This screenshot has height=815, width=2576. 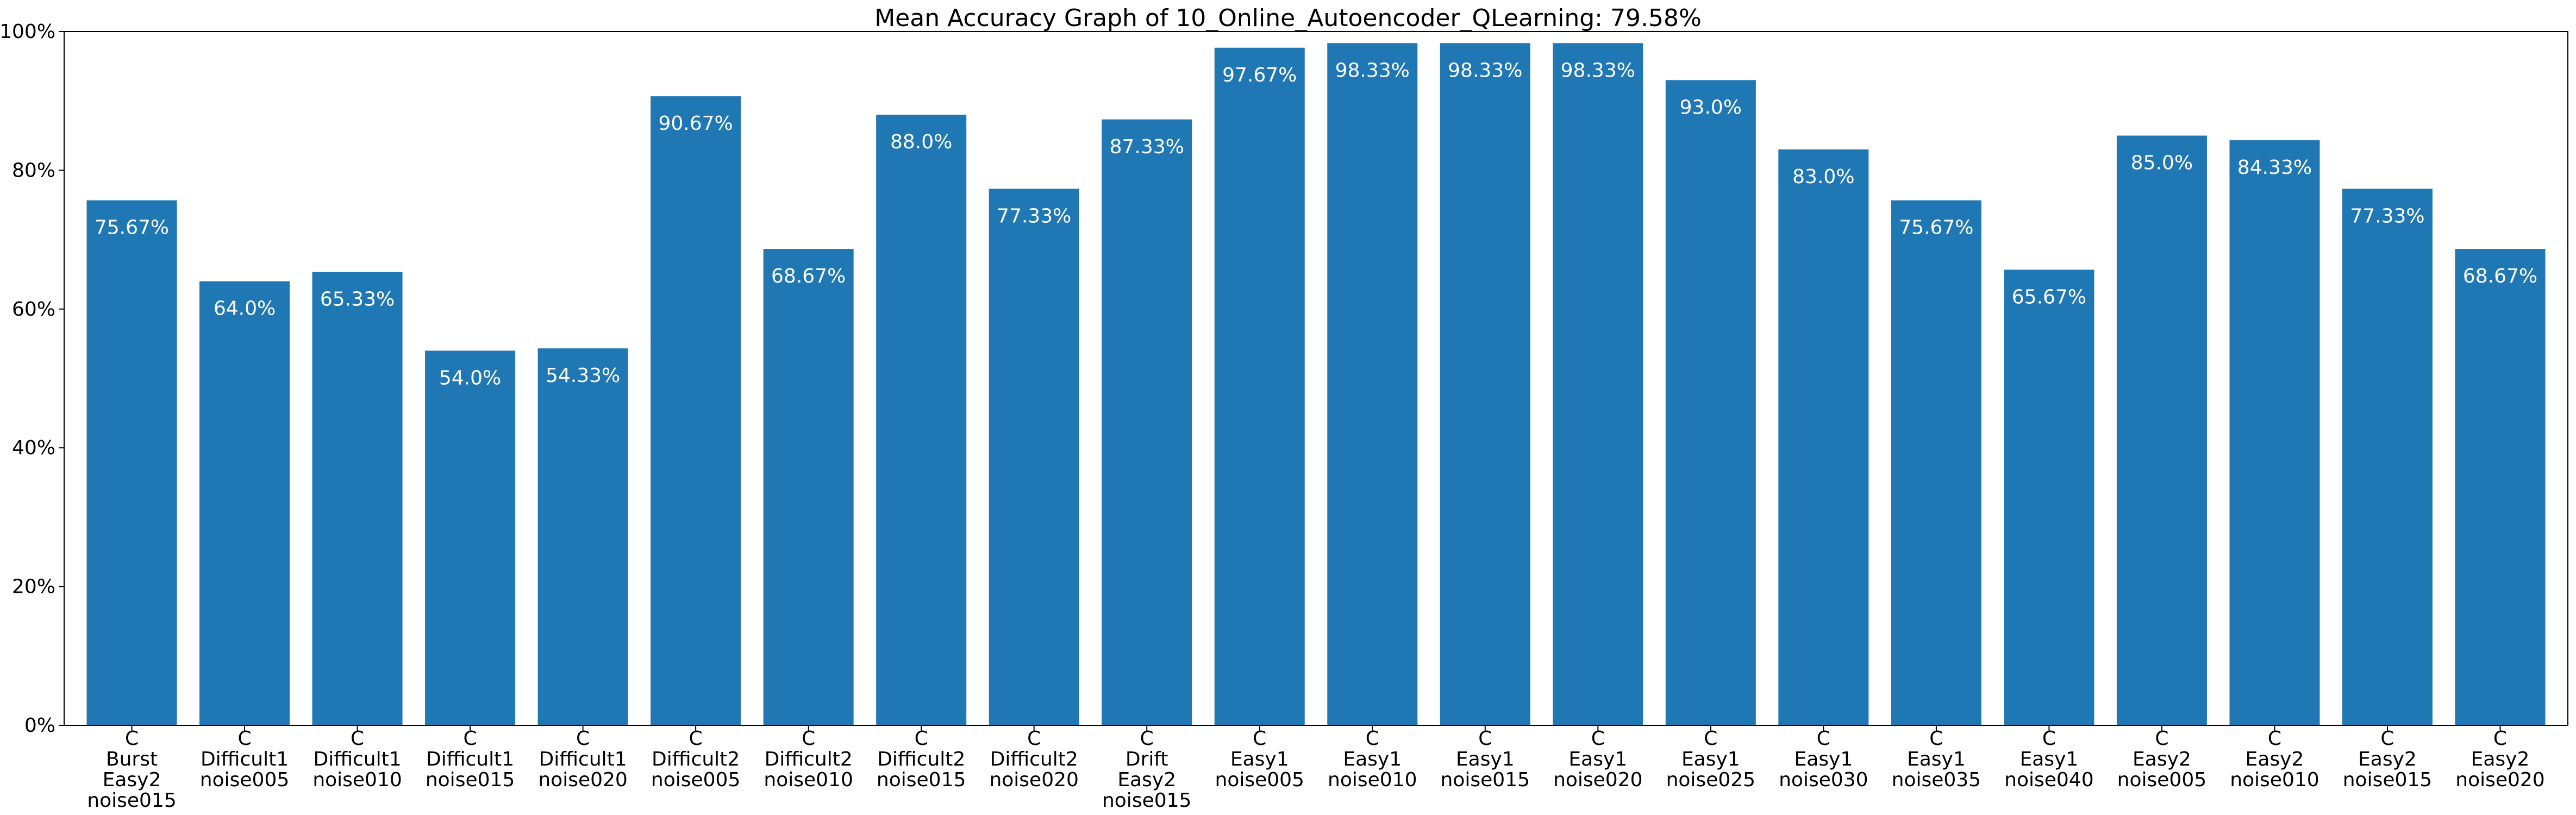 What do you see at coordinates (695, 759) in the screenshot?
I see `x-tick-label: C Difficult2 noise005` at bounding box center [695, 759].